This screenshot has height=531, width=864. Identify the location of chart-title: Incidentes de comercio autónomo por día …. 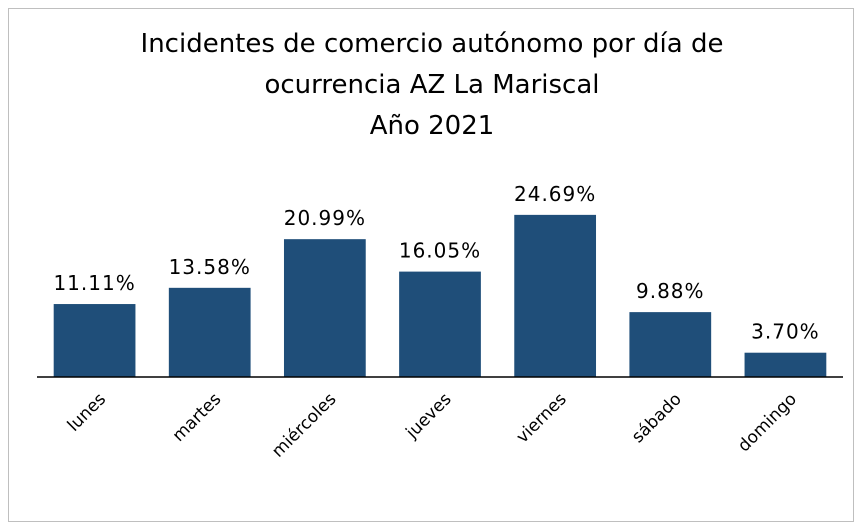
(432, 44).